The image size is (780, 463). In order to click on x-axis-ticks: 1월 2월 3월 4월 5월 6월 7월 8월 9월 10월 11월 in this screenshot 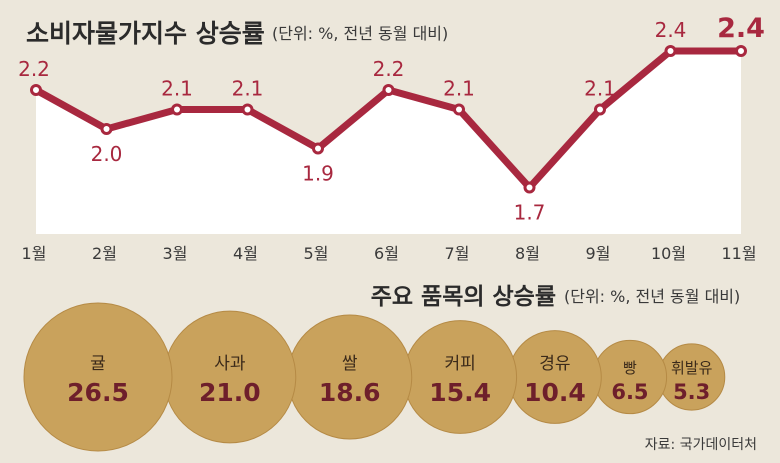, I will do `click(389, 253)`.